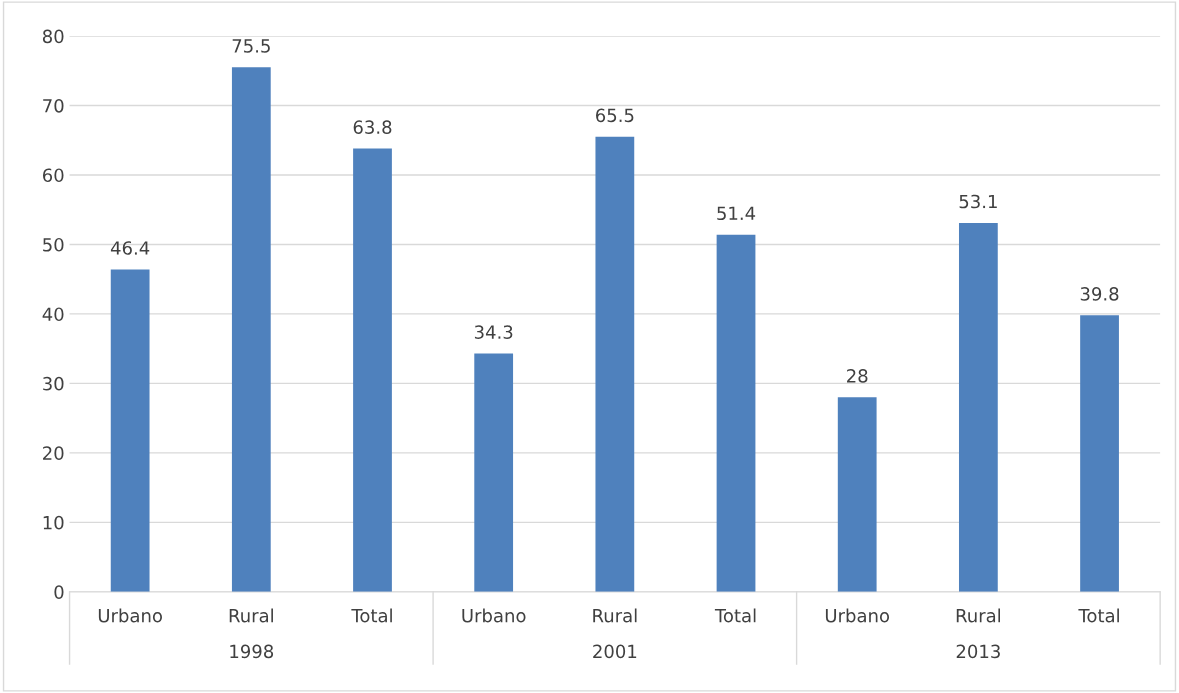  What do you see at coordinates (53, 453) in the screenshot?
I see `y-tick-label: 20` at bounding box center [53, 453].